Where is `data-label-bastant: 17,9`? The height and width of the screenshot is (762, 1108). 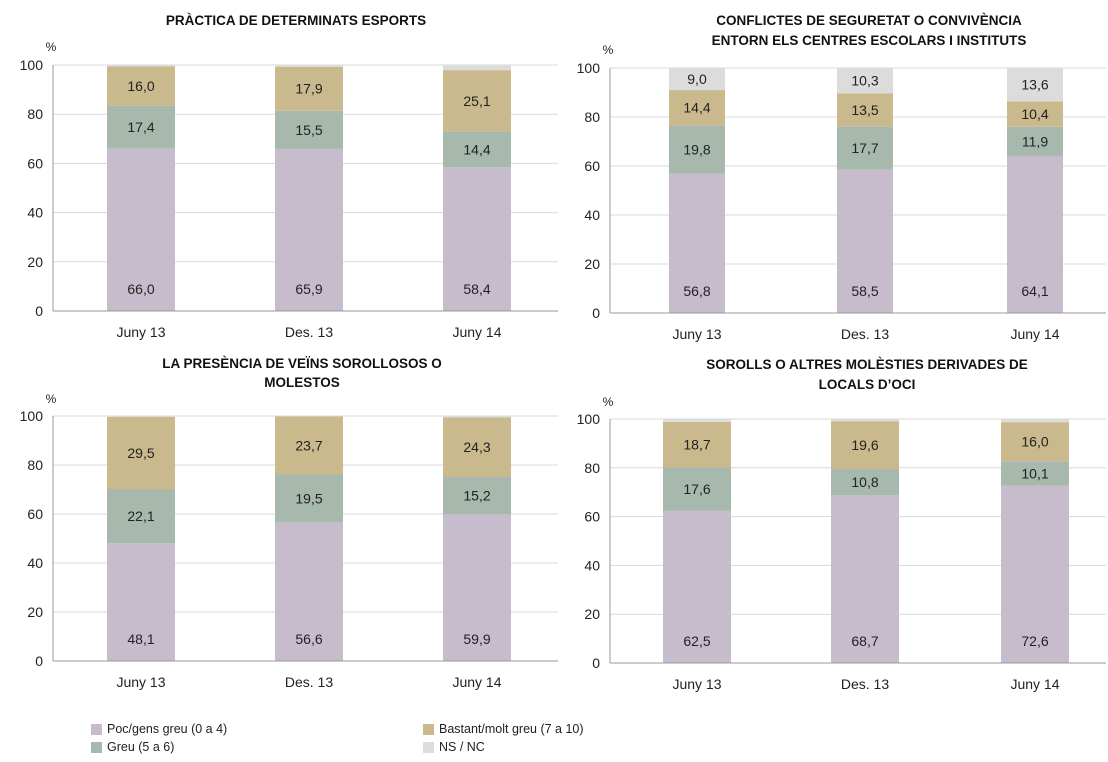 data-label-bastant: 17,9 is located at coordinates (308, 89).